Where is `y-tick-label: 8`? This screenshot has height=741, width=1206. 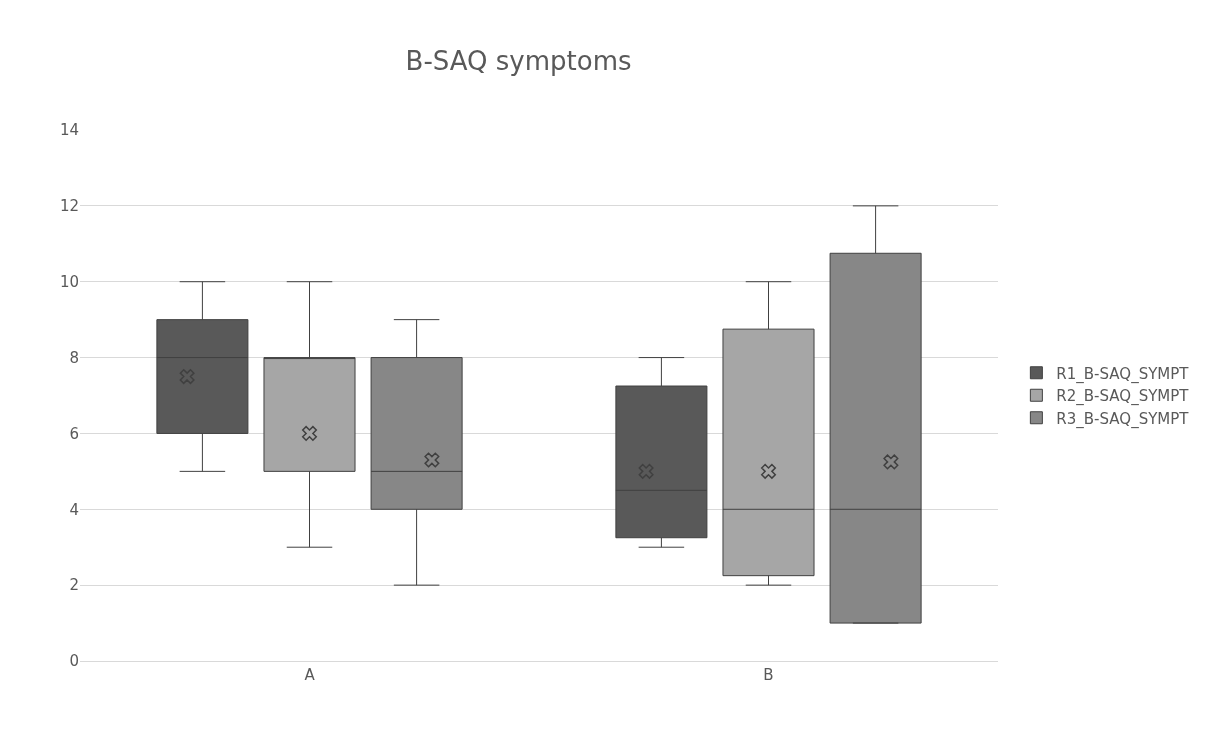
y-tick-label: 8 is located at coordinates (74, 357).